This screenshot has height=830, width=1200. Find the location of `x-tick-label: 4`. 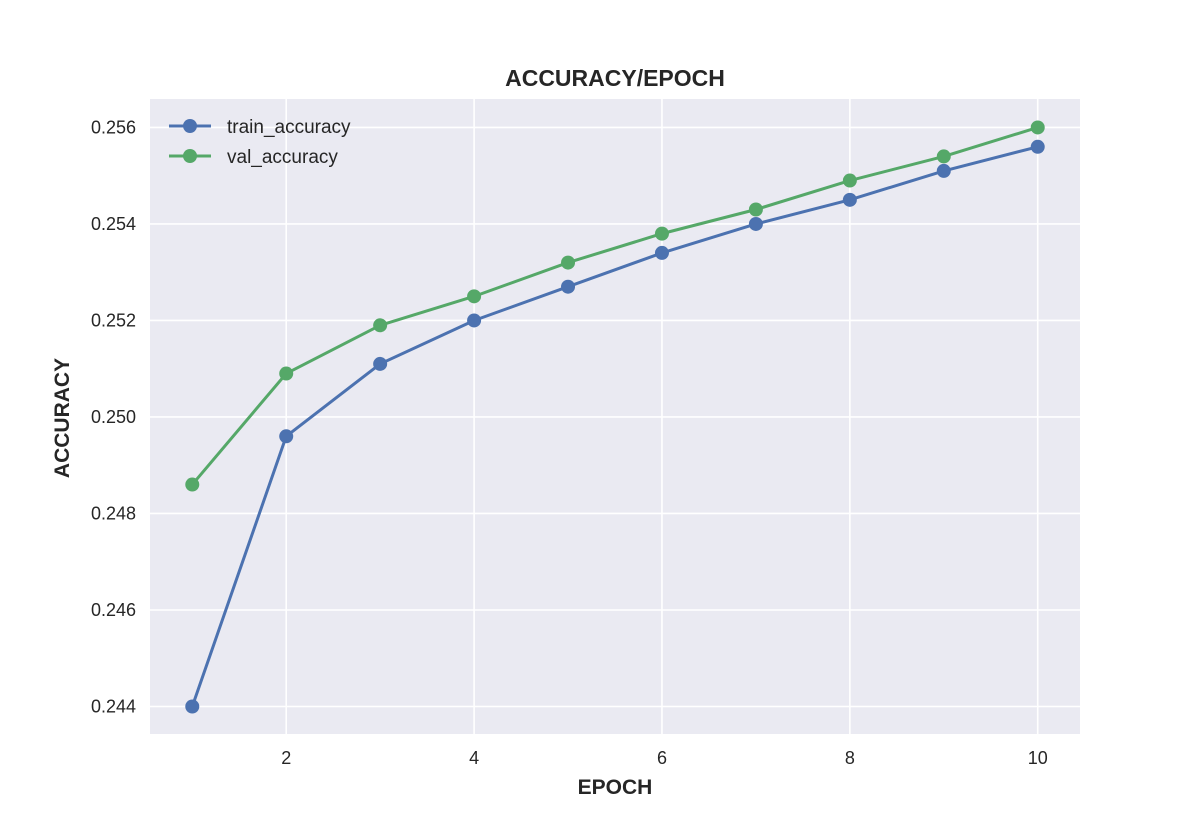

x-tick-label: 4 is located at coordinates (474, 758).